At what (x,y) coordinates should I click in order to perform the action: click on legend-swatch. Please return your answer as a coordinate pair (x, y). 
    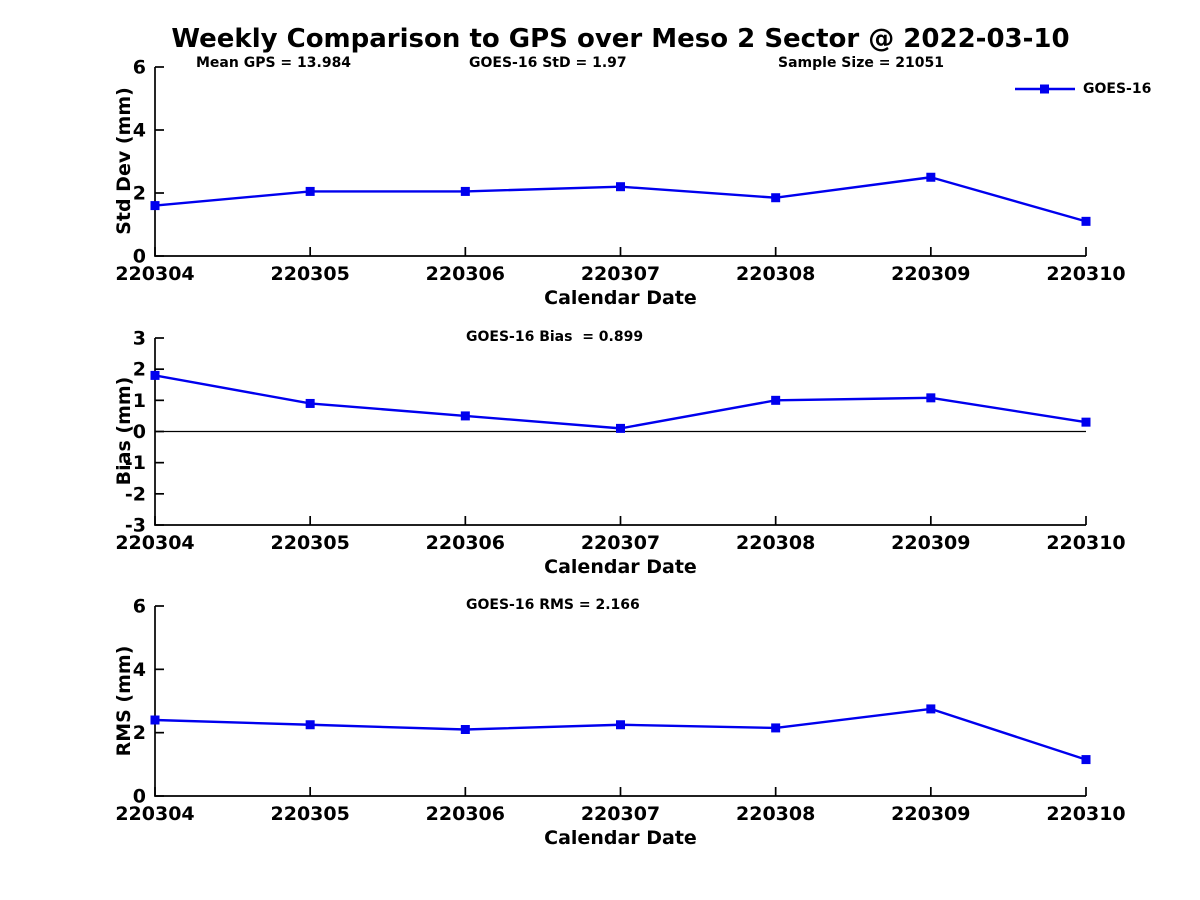
    Looking at the image, I should click on (1045, 89).